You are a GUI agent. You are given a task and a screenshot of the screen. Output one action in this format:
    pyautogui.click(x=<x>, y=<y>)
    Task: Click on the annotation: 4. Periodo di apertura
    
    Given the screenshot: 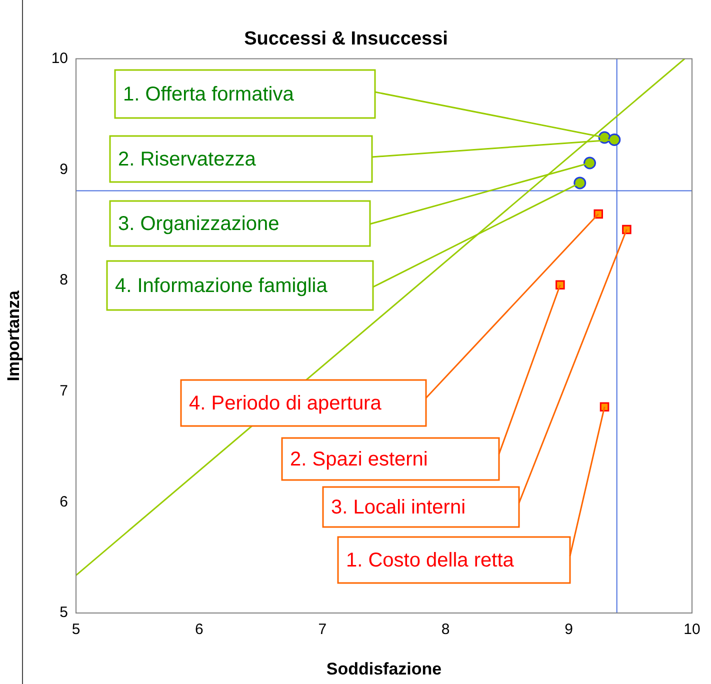 What is the action you would take?
    pyautogui.click(x=285, y=403)
    